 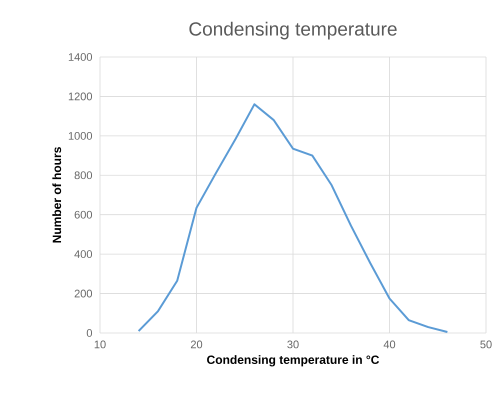 What do you see at coordinates (486, 344) in the screenshot?
I see `x-tick-label: 50` at bounding box center [486, 344].